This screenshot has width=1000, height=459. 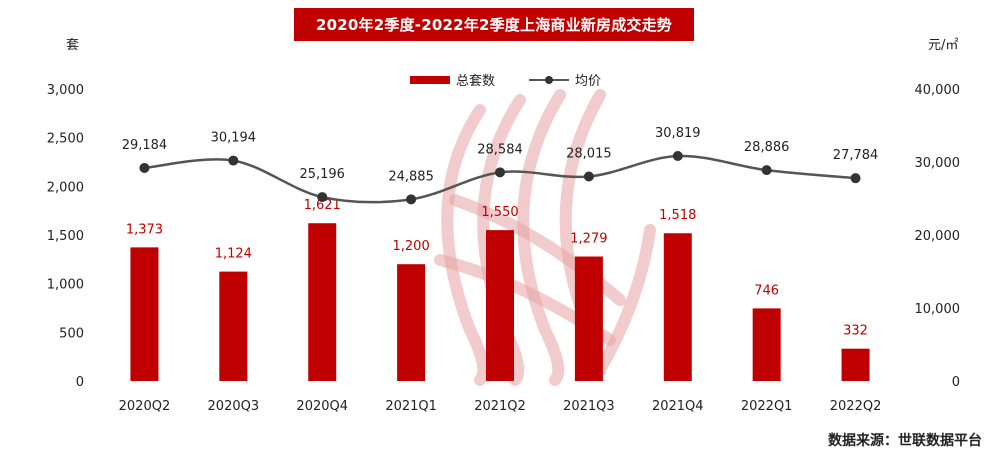 What do you see at coordinates (65, 139) in the screenshot?
I see `left-tick-label: 2,500` at bounding box center [65, 139].